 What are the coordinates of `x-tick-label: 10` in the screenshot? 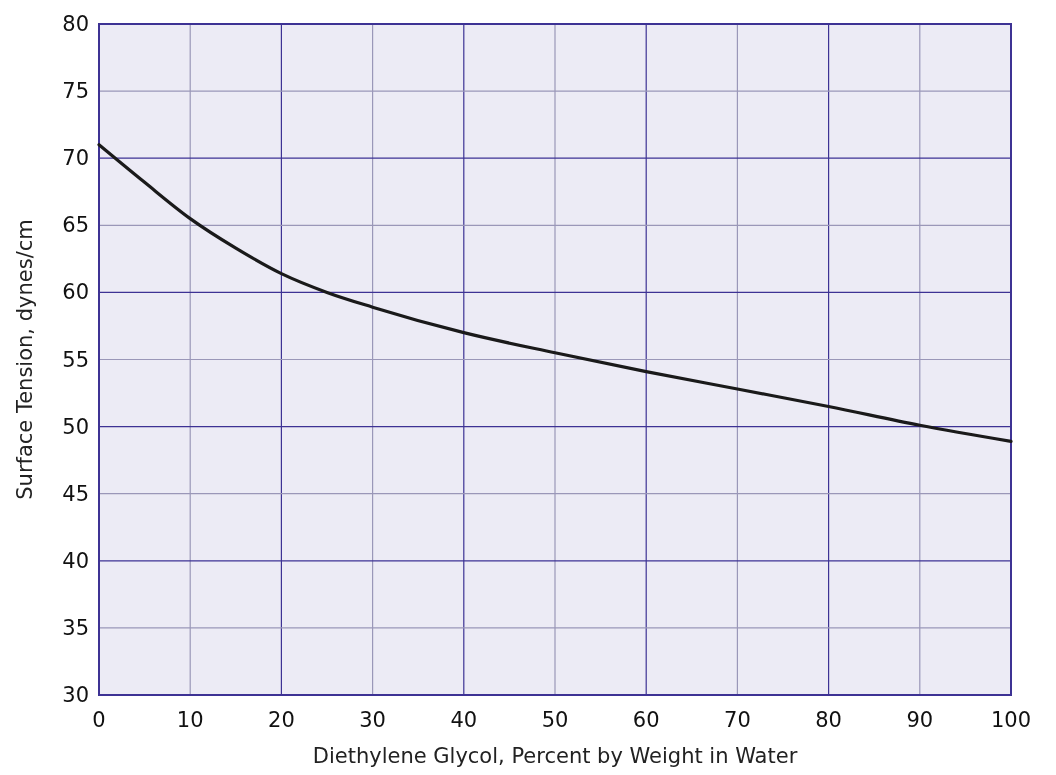 It's located at (190, 720).